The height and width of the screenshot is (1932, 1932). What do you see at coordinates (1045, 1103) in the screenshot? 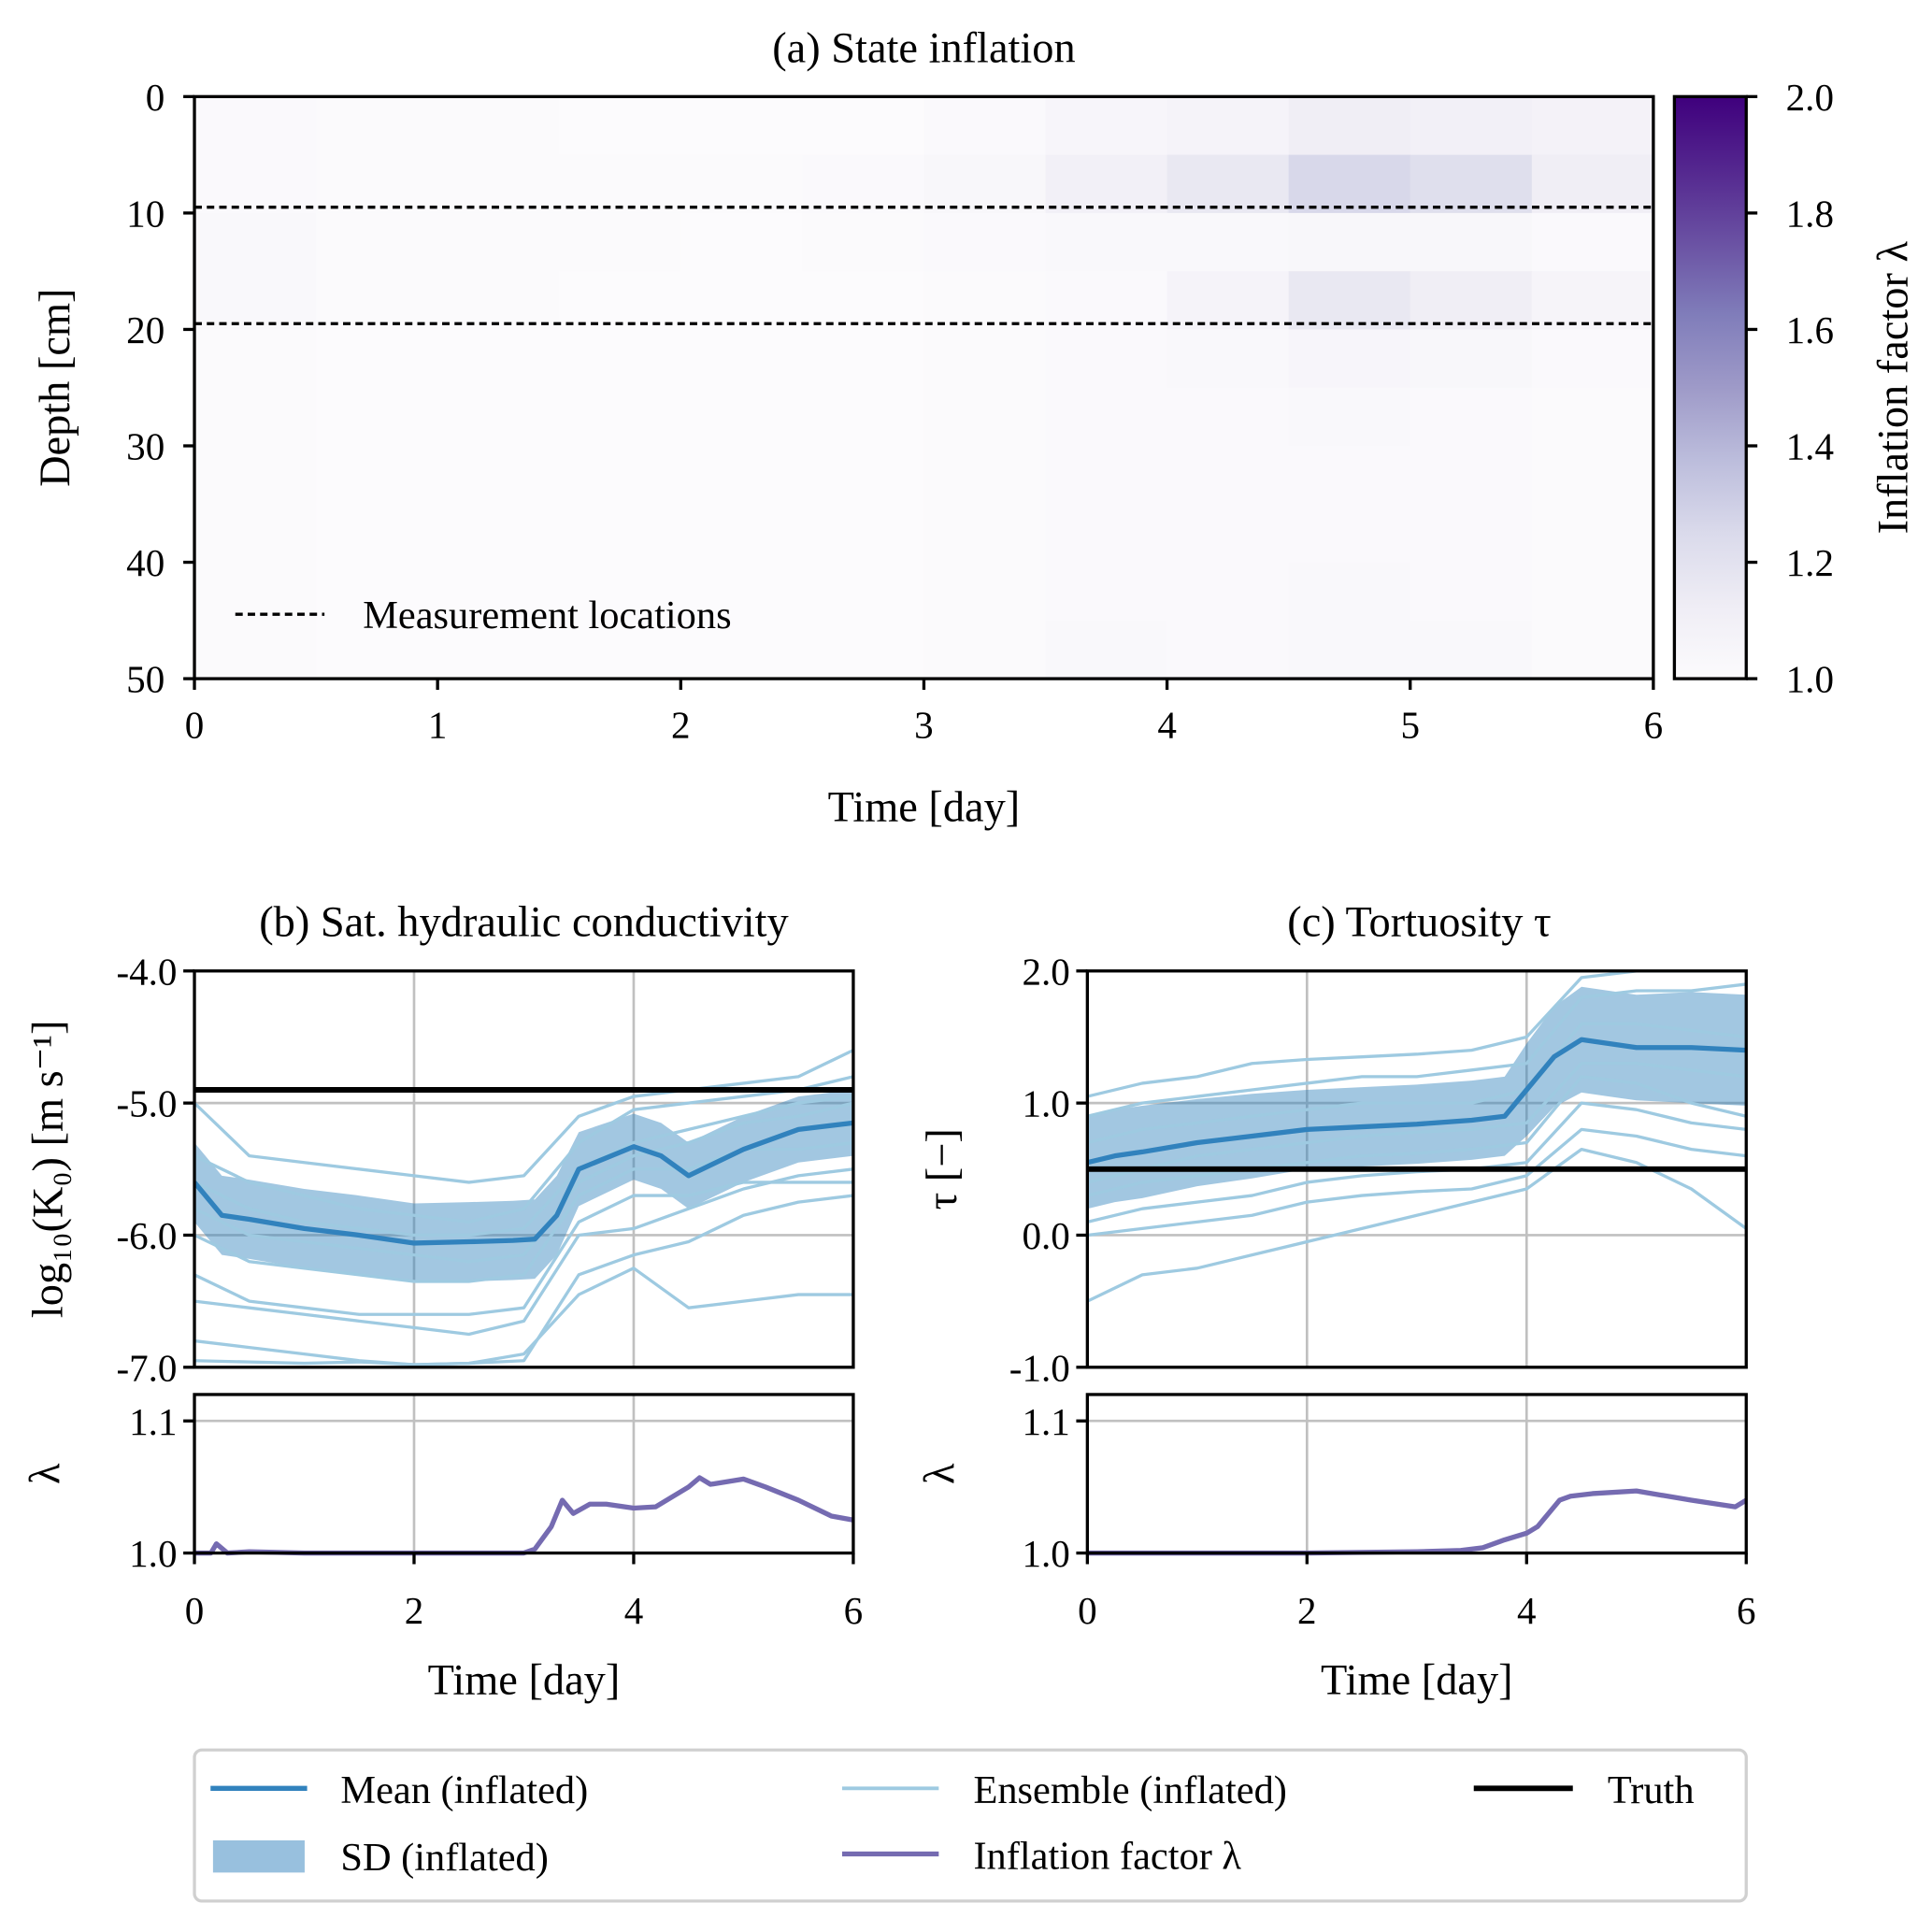
I see `y-tick-label: 1.0` at bounding box center [1045, 1103].